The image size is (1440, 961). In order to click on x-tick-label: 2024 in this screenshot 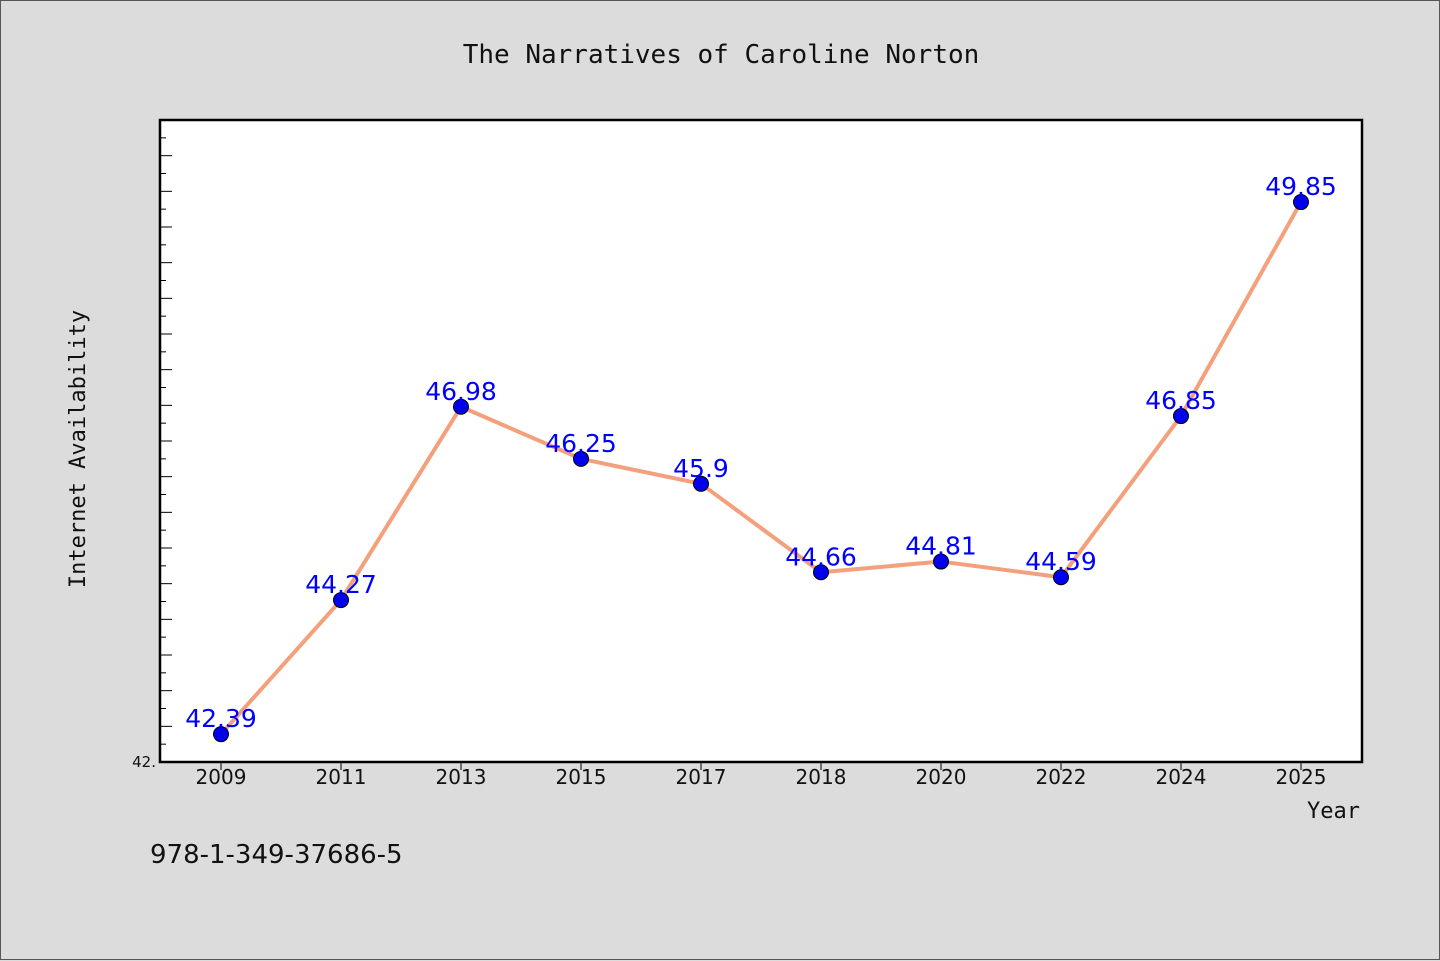, I will do `click(1181, 777)`.